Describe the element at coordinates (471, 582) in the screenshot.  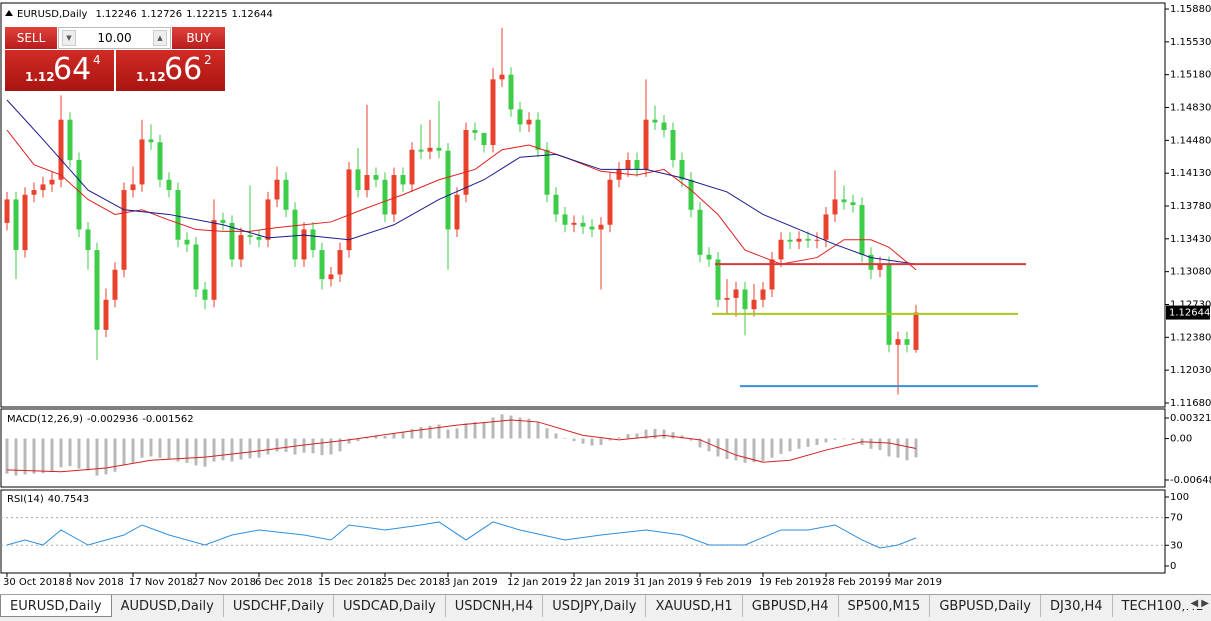
I see `x-tick-label: 3 Jan 2019` at that location.